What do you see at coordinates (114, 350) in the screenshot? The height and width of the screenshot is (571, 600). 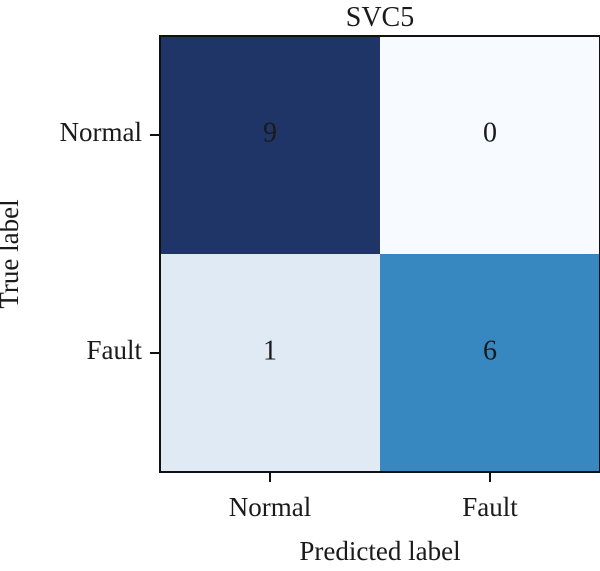 I see `y-tick-label-1: Fault` at bounding box center [114, 350].